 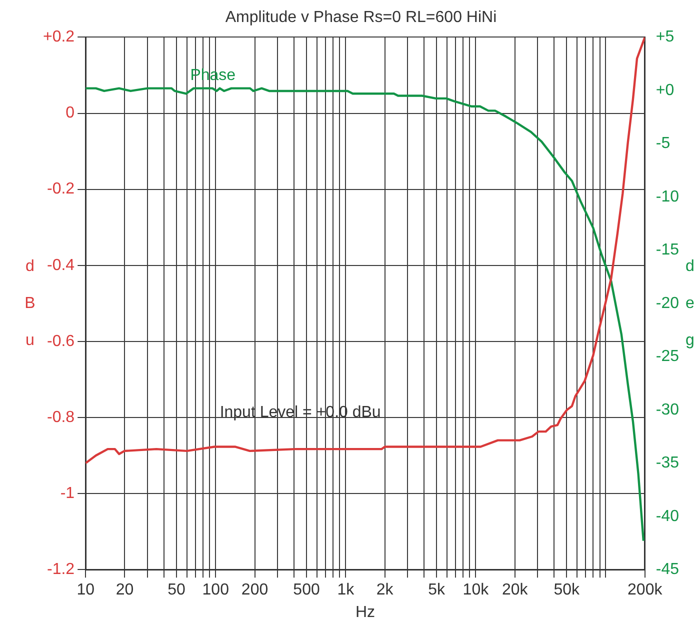 What do you see at coordinates (668, 569) in the screenshot?
I see `y2-tick-label: -45` at bounding box center [668, 569].